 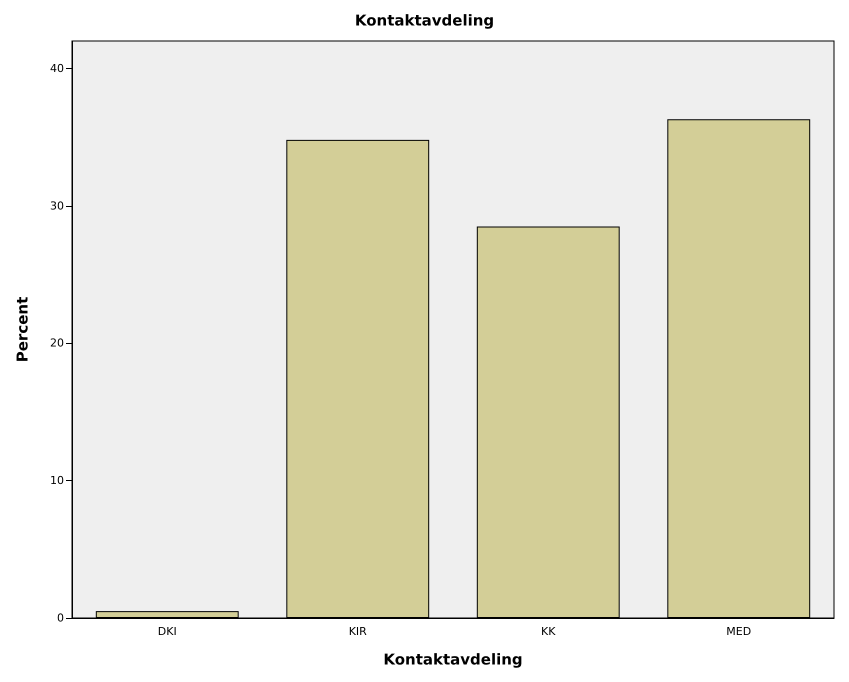 I want to click on y-tick-label: 40, so click(x=57, y=68).